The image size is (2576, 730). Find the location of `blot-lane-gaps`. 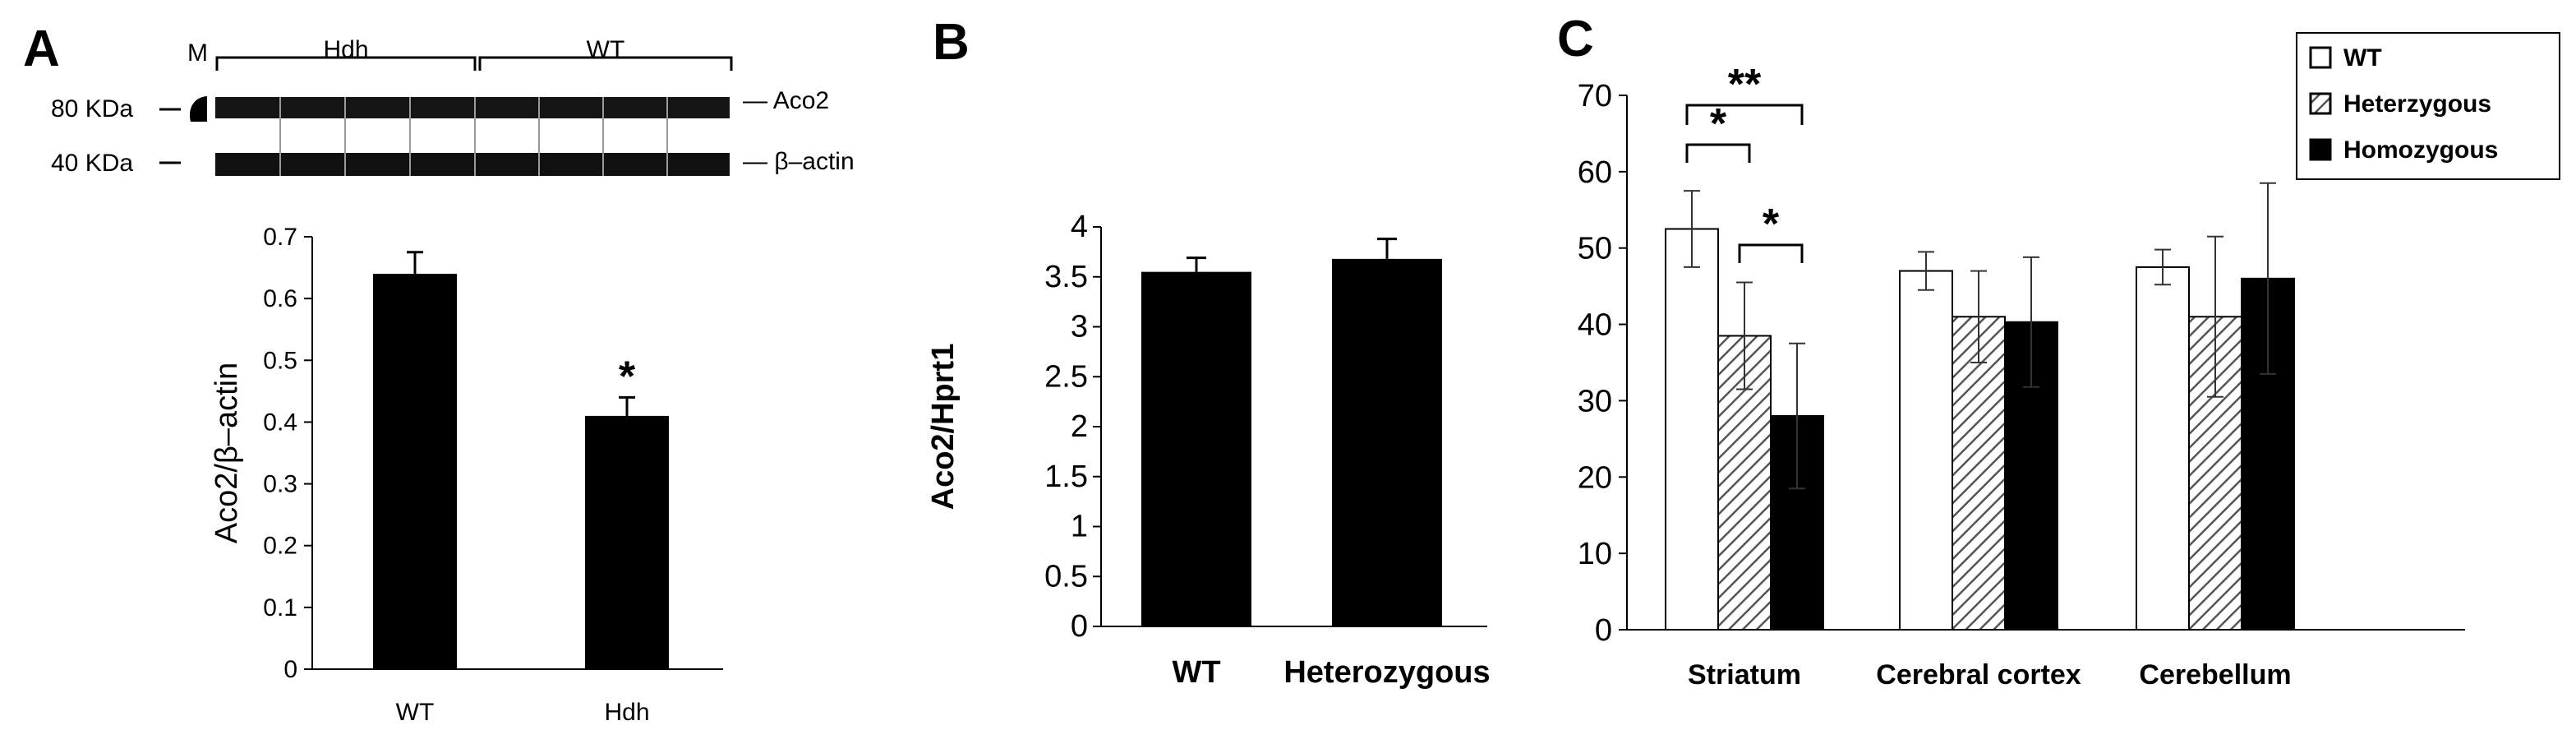

blot-lane-gaps is located at coordinates (473, 137).